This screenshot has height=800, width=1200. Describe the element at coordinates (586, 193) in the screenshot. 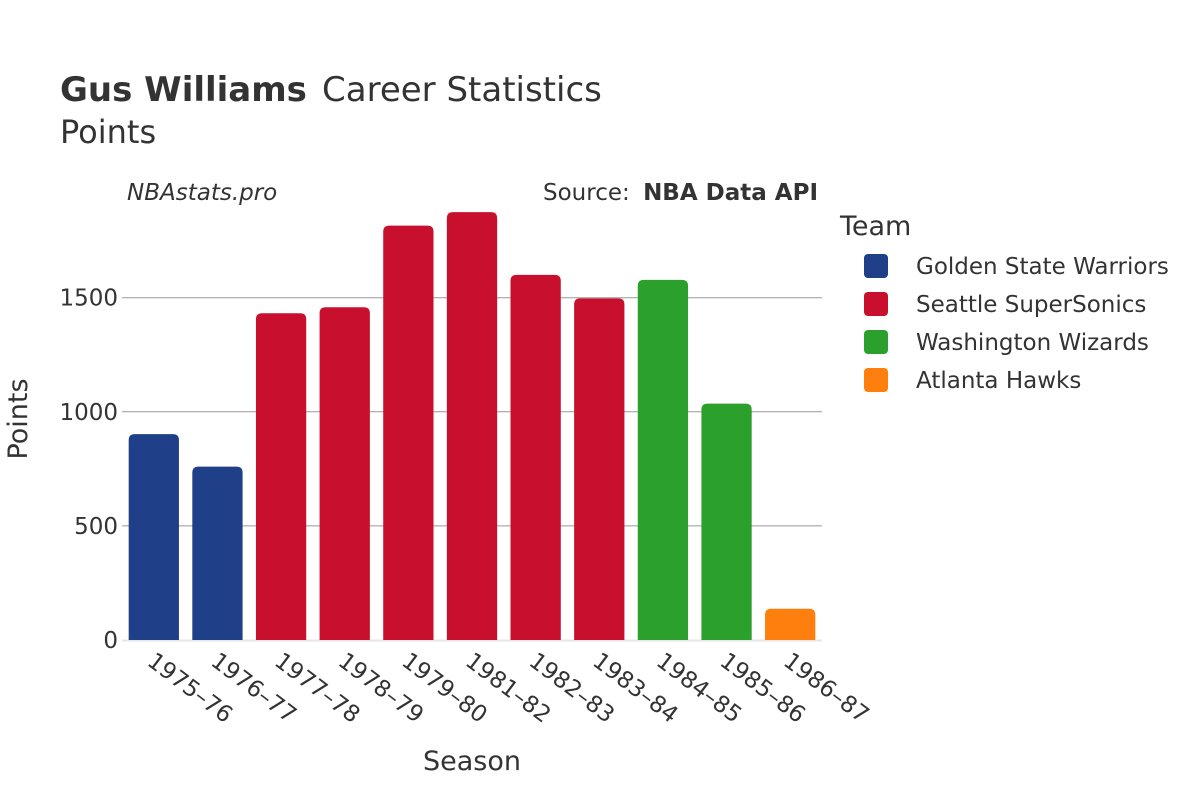

I see `source-prefix: Source:` at that location.